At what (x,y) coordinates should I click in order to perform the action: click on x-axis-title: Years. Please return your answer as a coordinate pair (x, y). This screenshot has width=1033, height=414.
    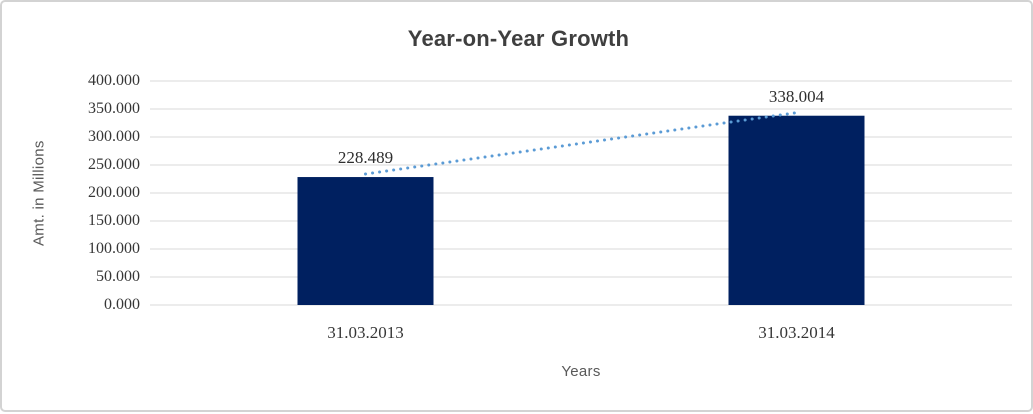
    Looking at the image, I should click on (581, 371).